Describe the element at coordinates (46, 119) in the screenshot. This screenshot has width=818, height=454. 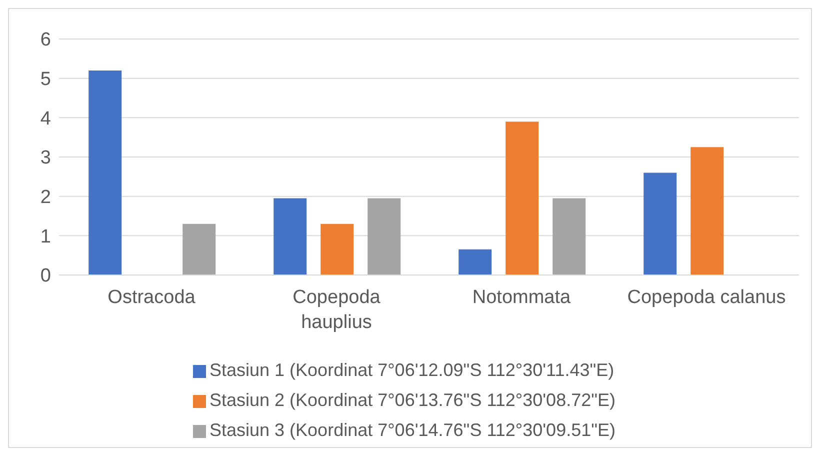
I see `y-tick-label: 4` at that location.